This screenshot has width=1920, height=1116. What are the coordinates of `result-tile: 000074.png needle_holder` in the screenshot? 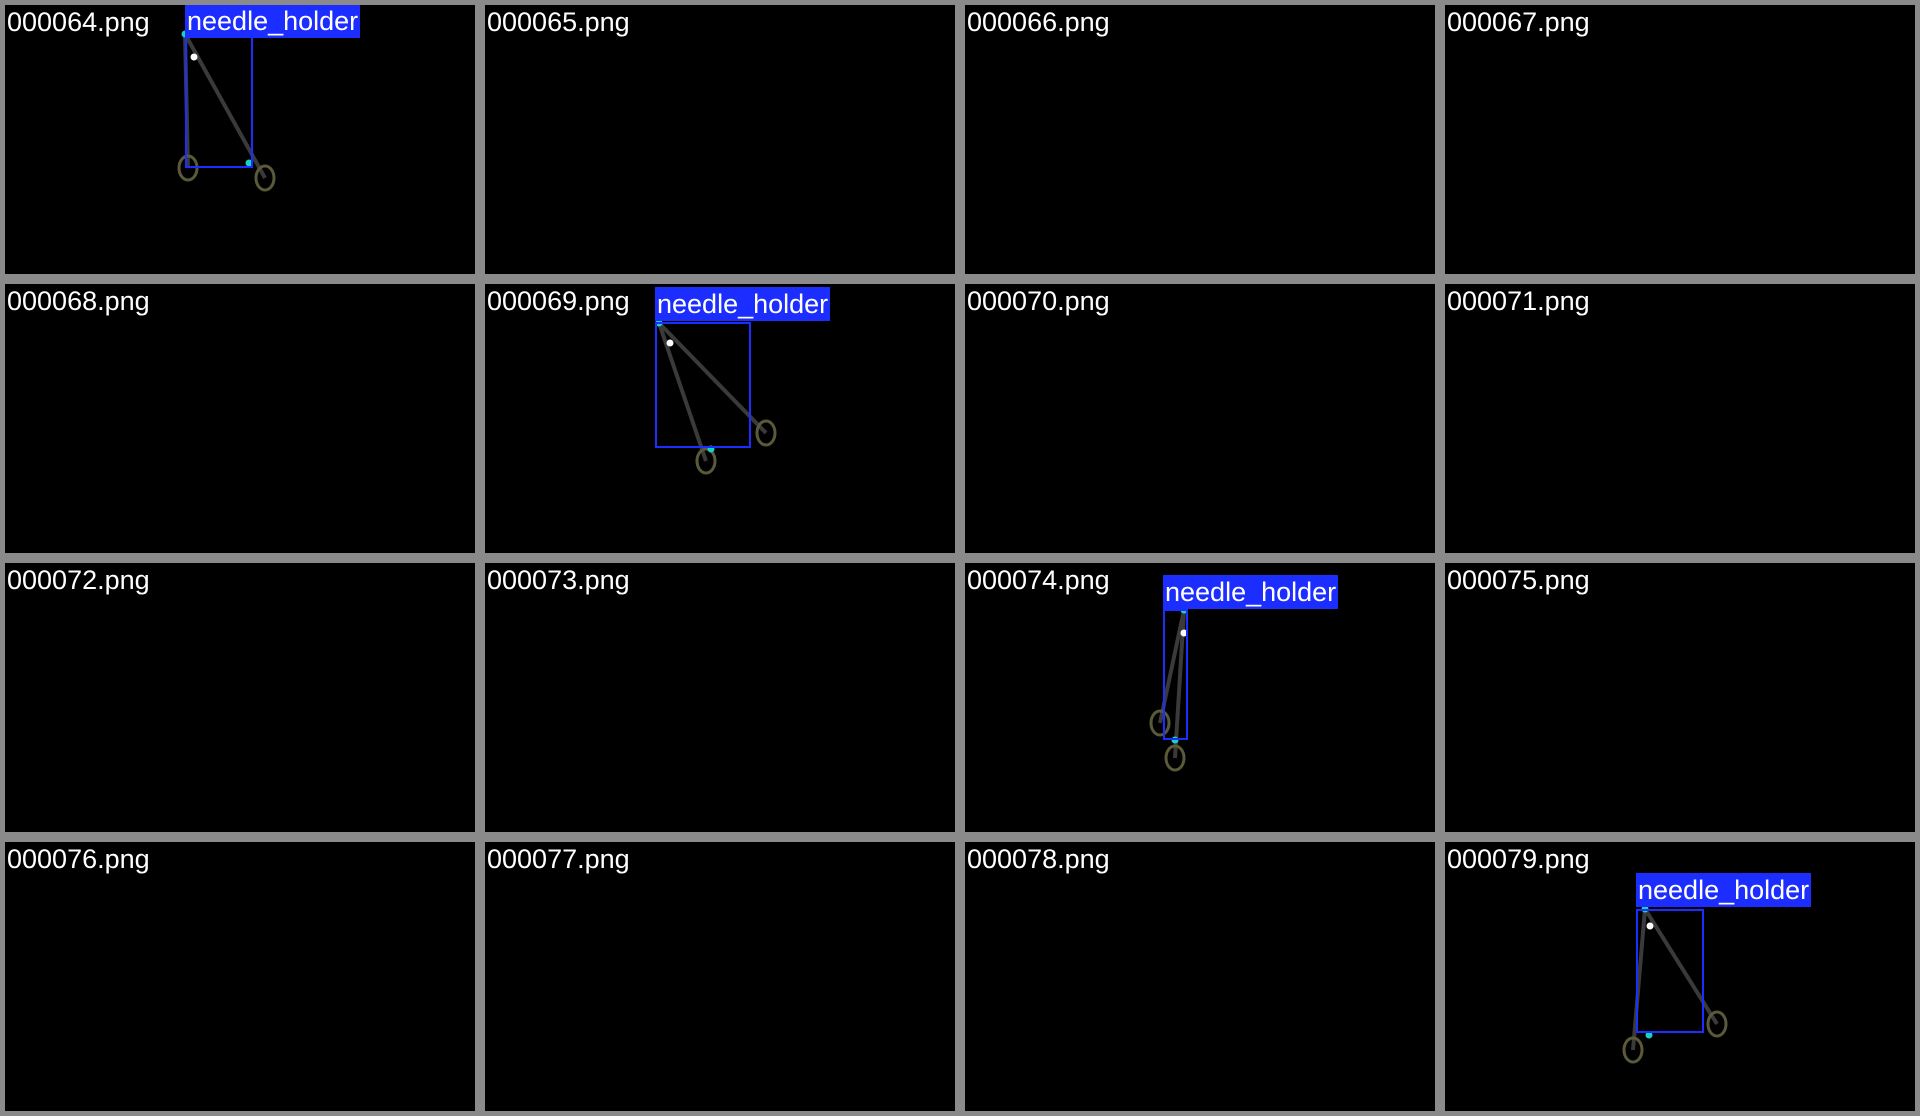 It's located at (1200, 697).